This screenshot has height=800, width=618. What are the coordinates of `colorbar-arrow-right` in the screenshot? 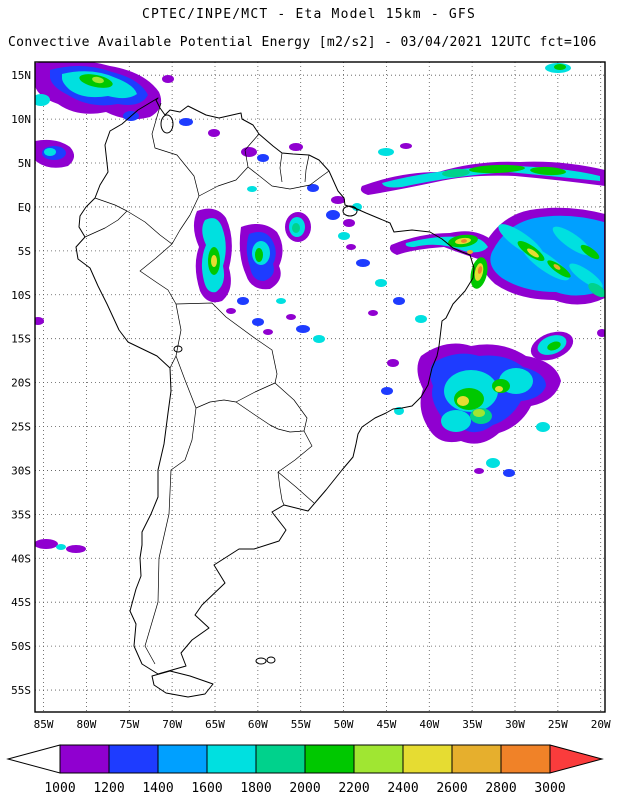 It's located at (576, 759).